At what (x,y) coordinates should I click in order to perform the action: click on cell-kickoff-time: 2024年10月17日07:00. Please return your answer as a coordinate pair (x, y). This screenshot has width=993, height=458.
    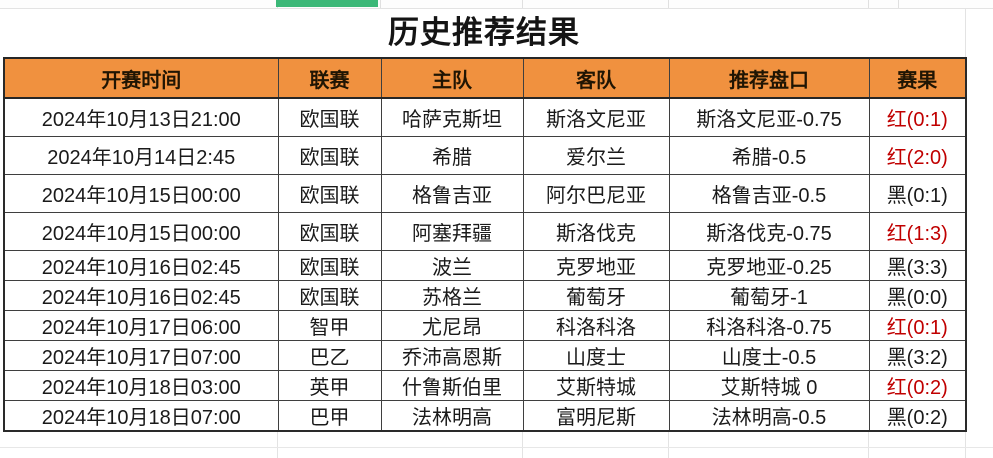
    Looking at the image, I should click on (141, 355).